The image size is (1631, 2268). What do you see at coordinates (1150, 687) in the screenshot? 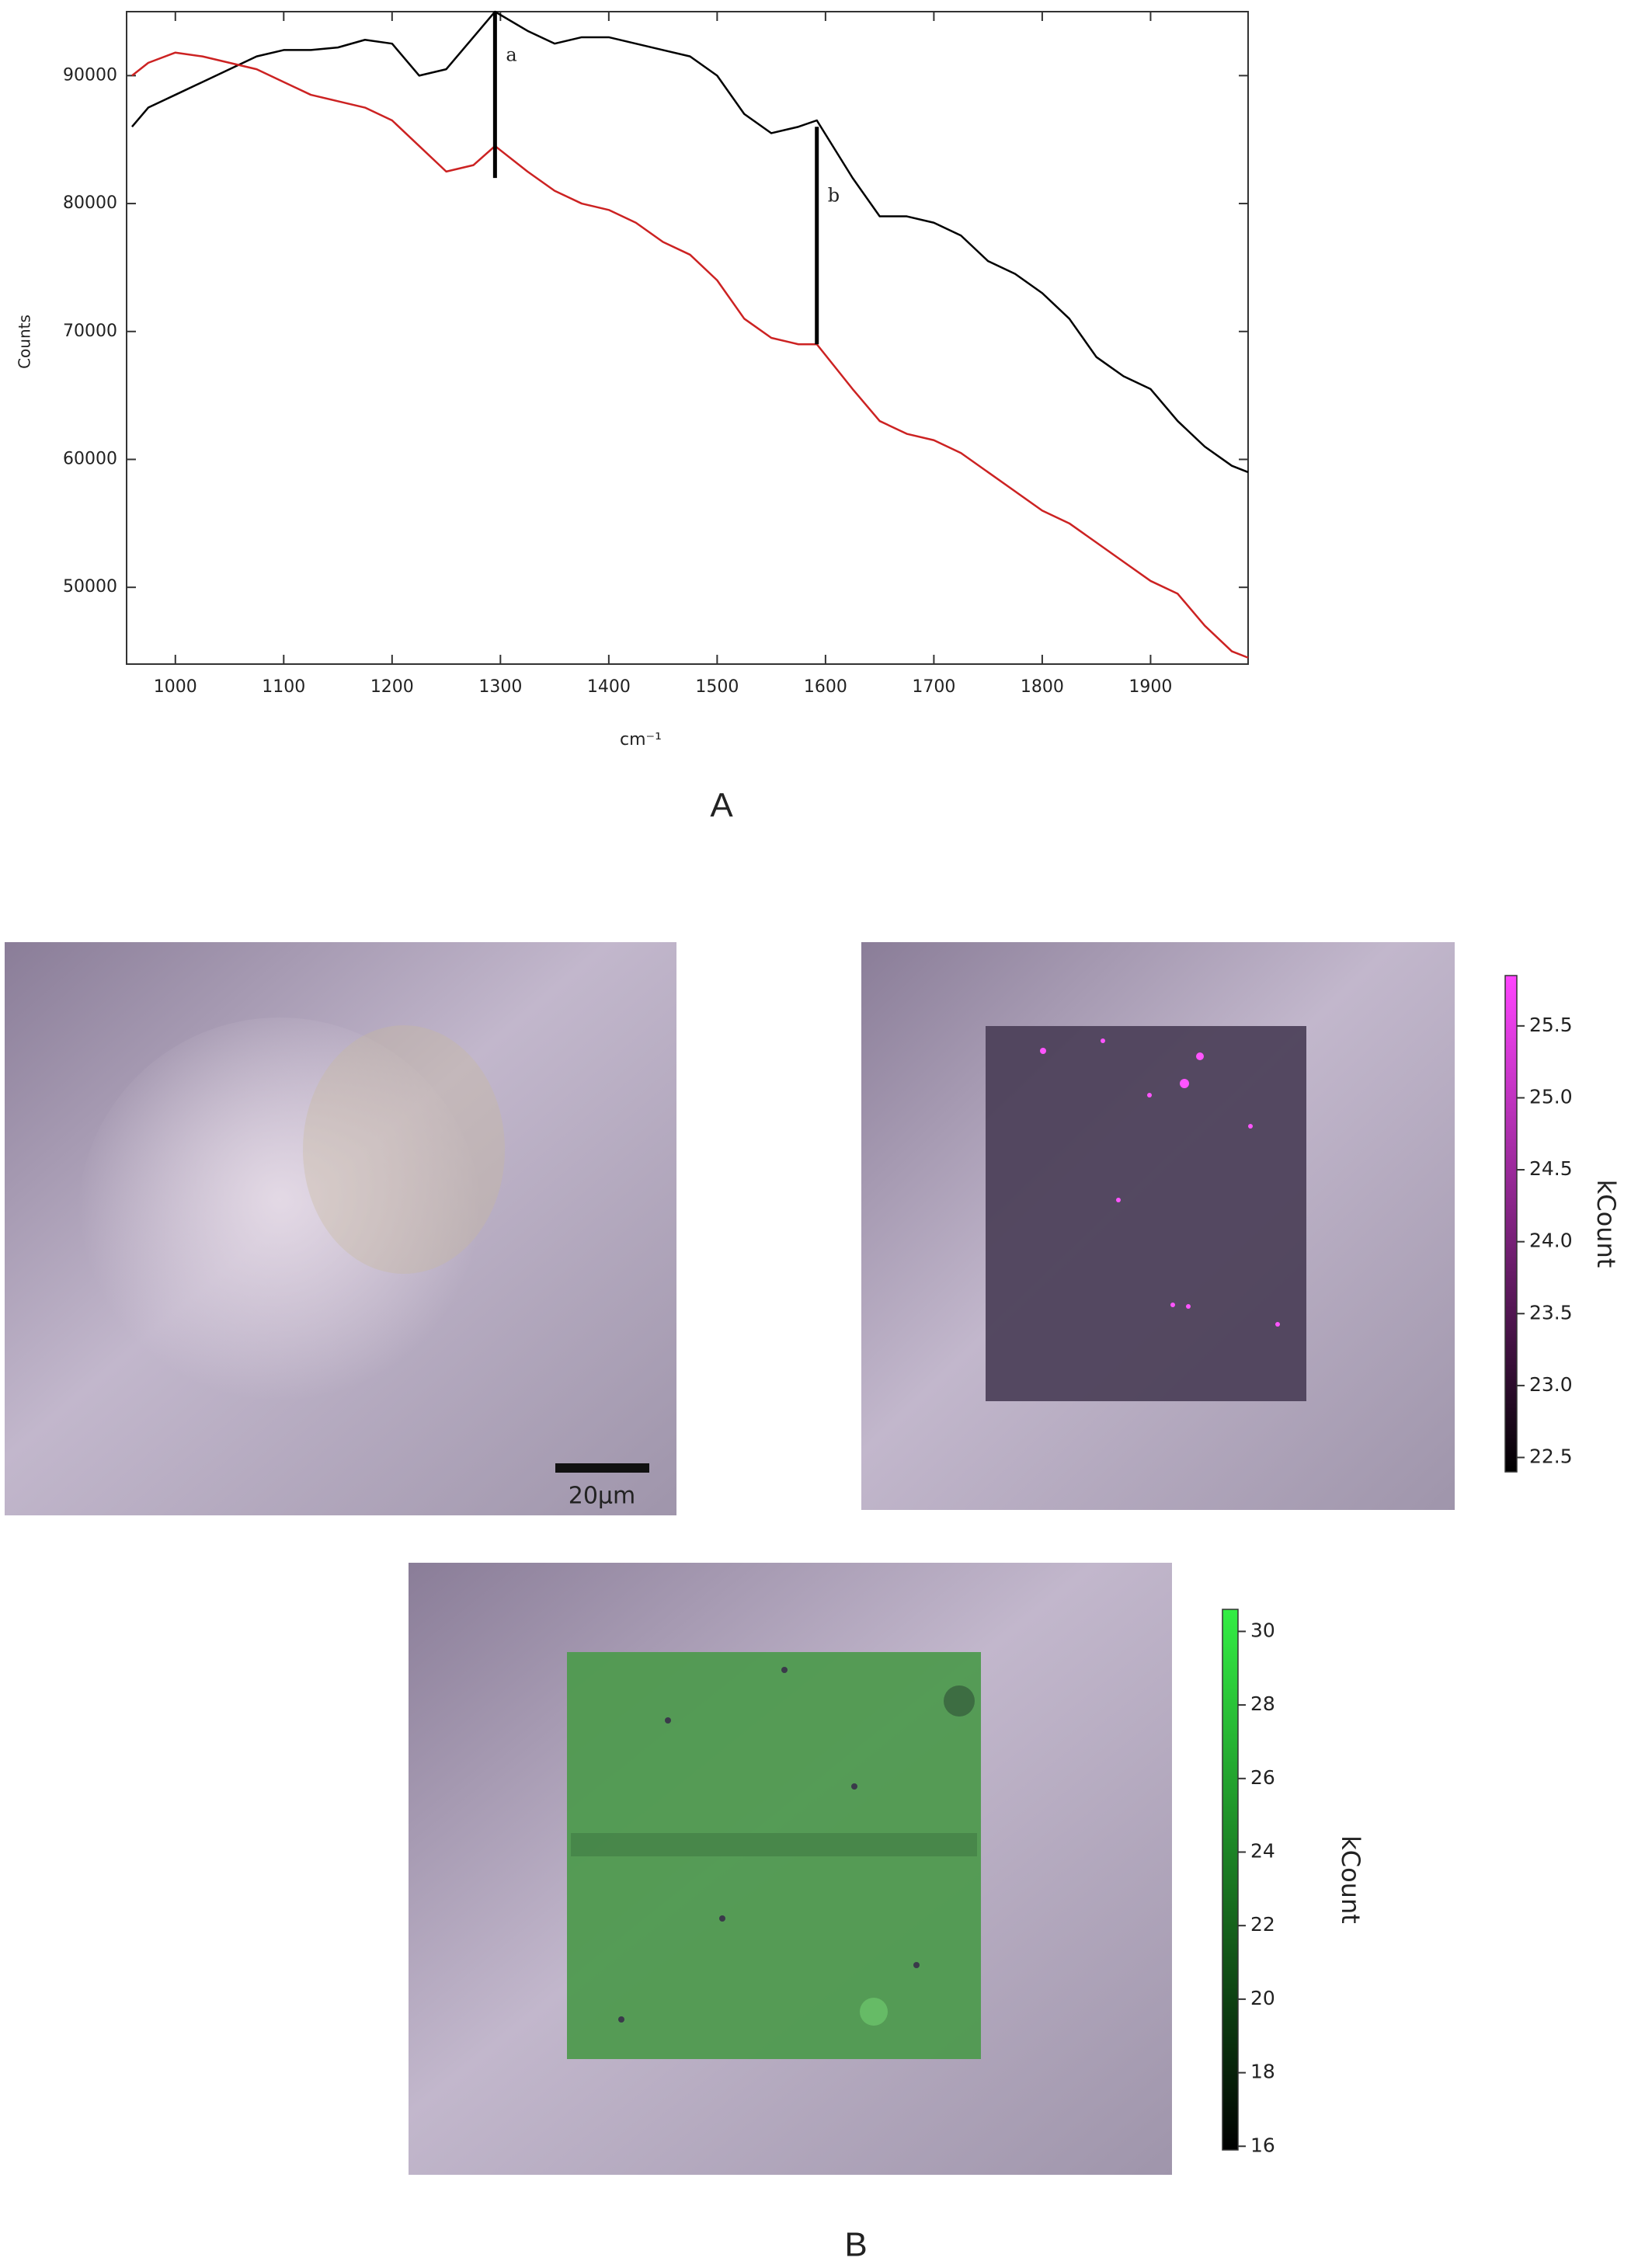
I see `x-tick-label: 1900` at bounding box center [1150, 687].